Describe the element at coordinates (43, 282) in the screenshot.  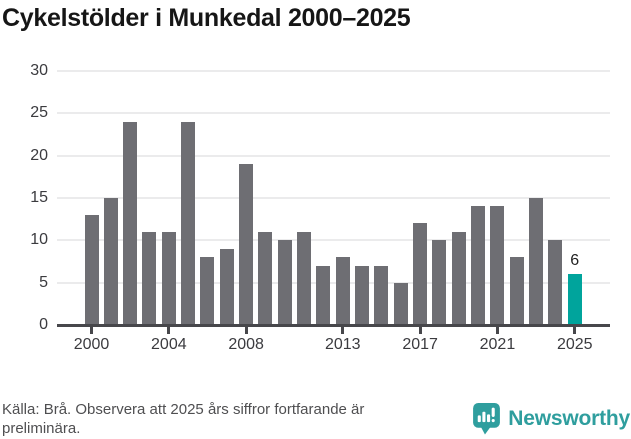
I see `y-tick-label: 5` at that location.